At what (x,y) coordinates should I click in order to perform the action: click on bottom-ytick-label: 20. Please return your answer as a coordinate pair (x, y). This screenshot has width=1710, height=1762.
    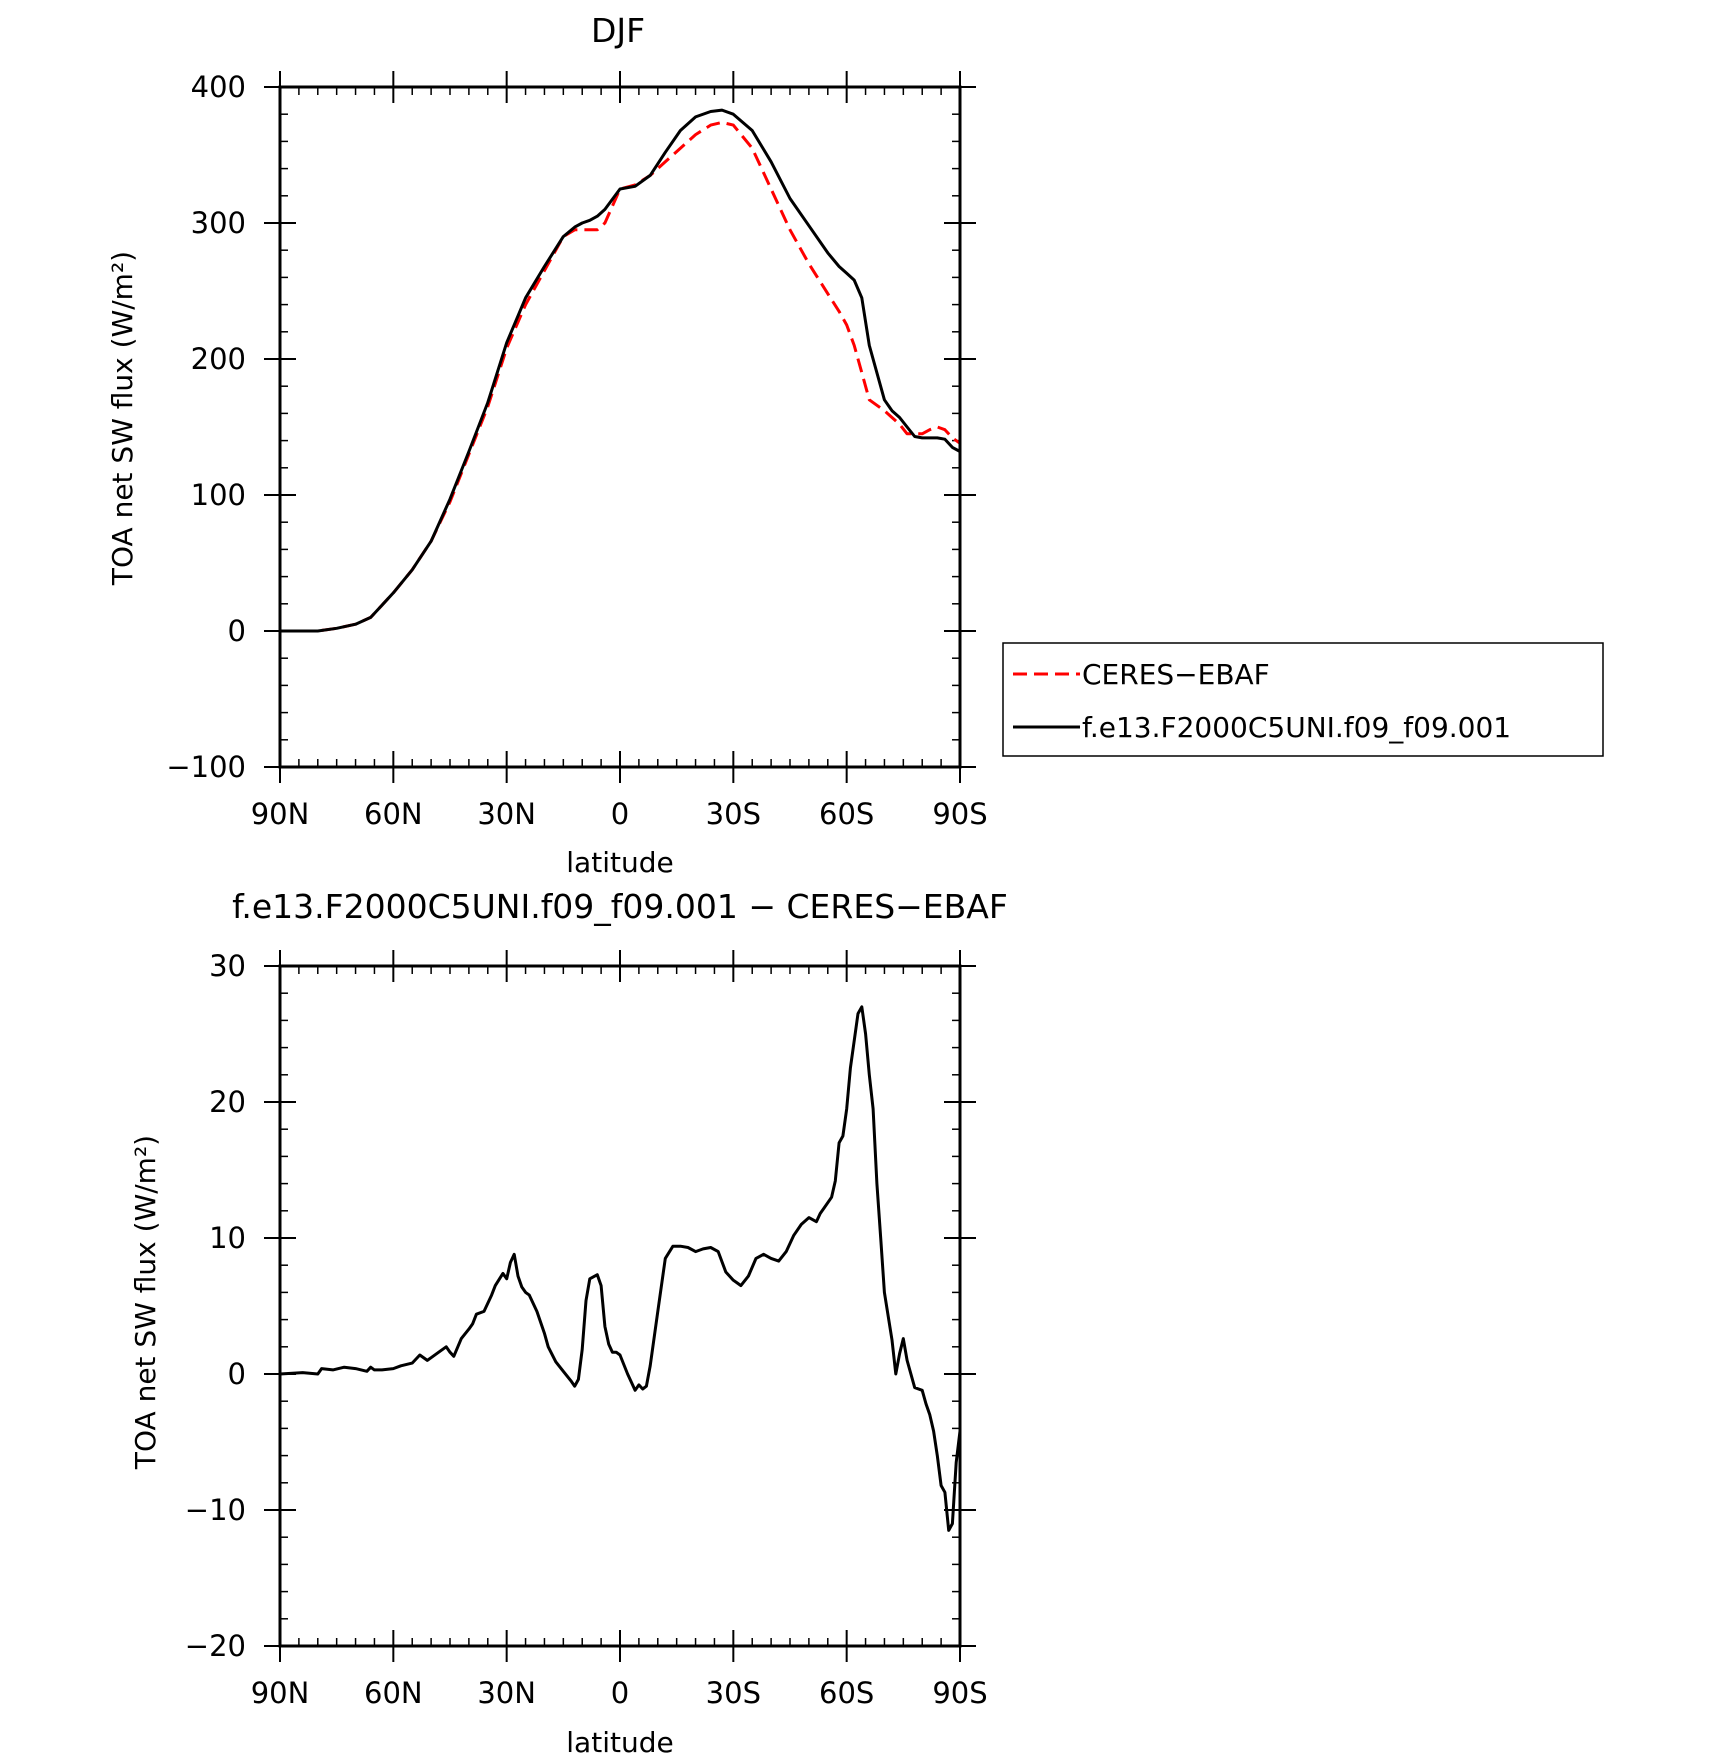
    Looking at the image, I should click on (227, 1102).